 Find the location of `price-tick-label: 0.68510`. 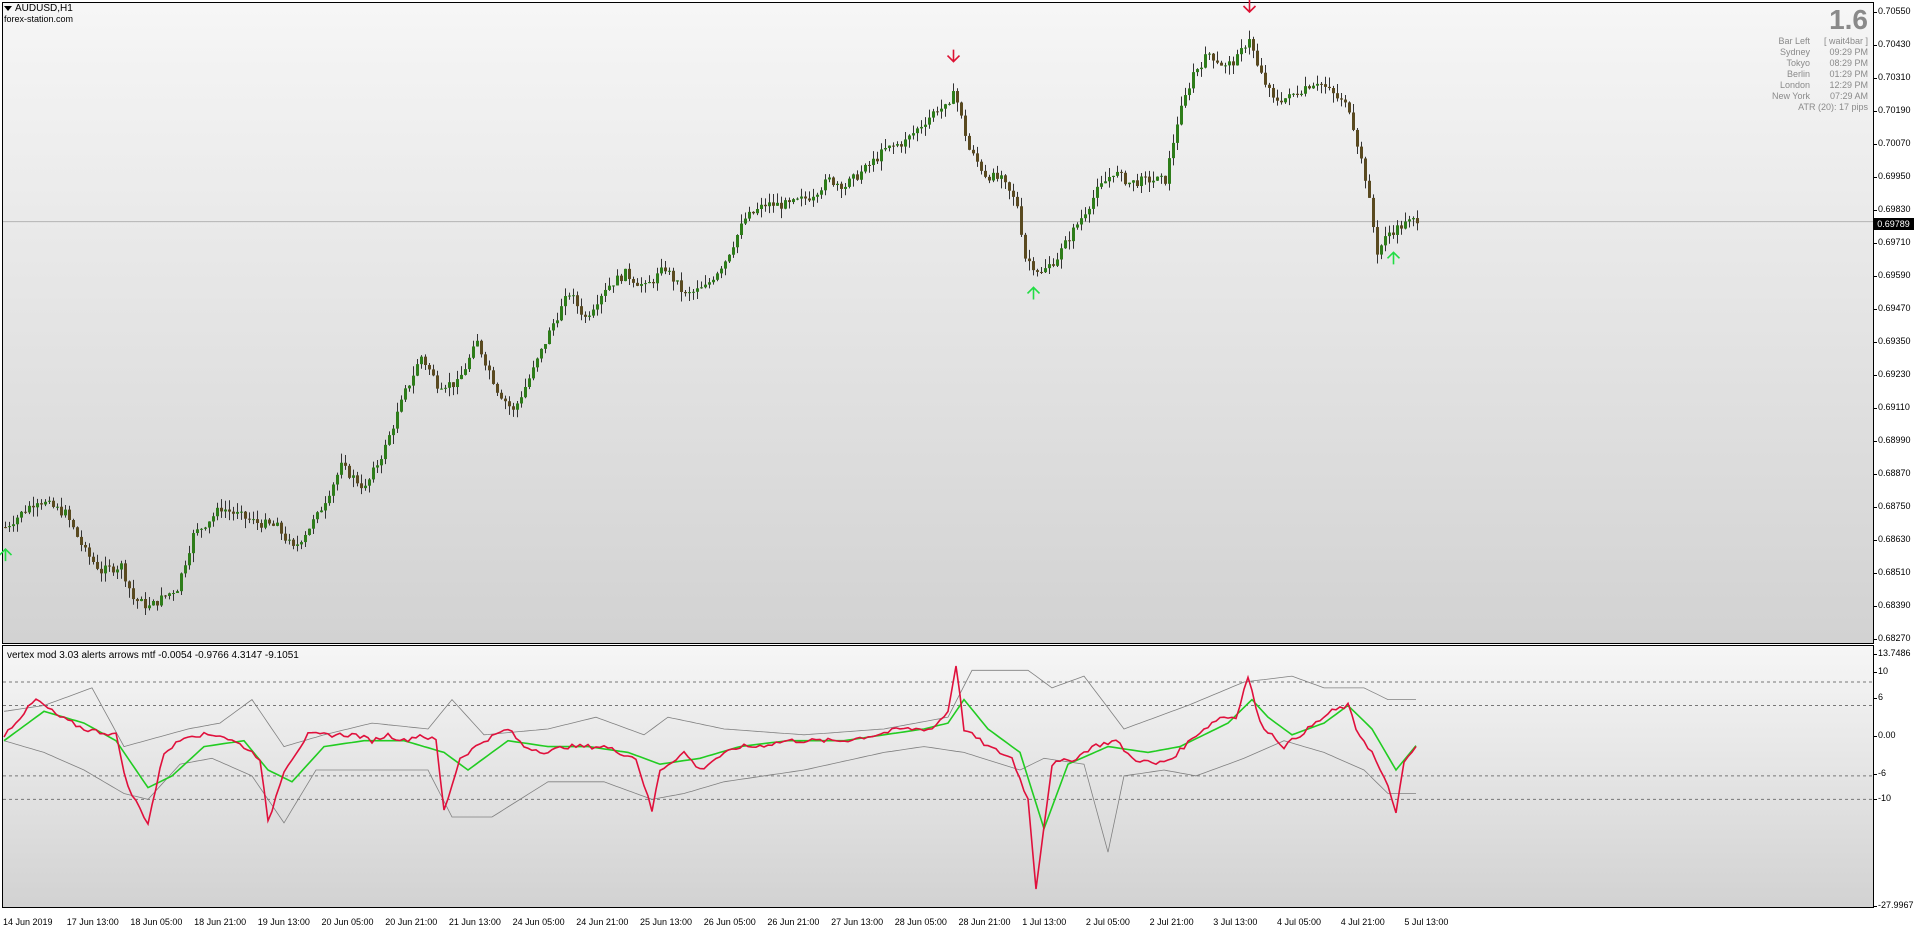

price-tick-label: 0.68510 is located at coordinates (1892, 572).